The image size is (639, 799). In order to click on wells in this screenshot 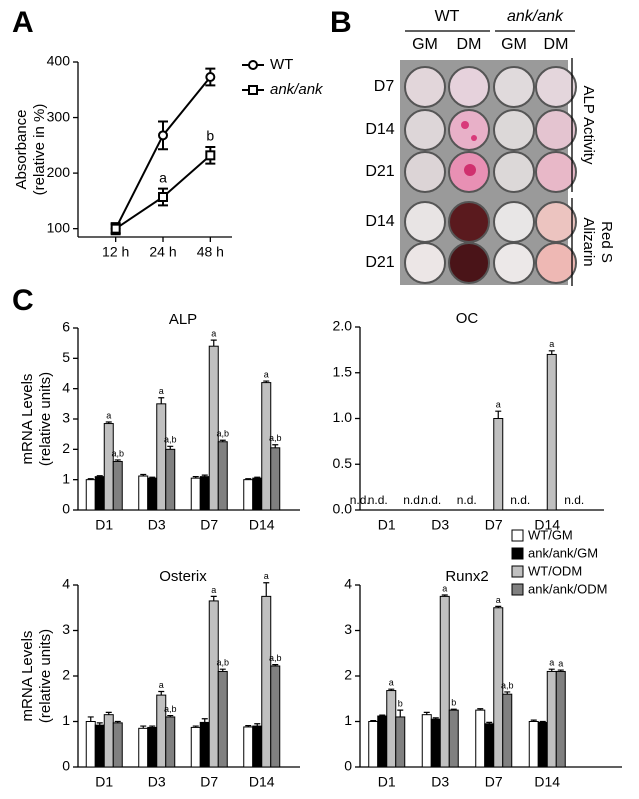, I will do `click(490, 175)`.